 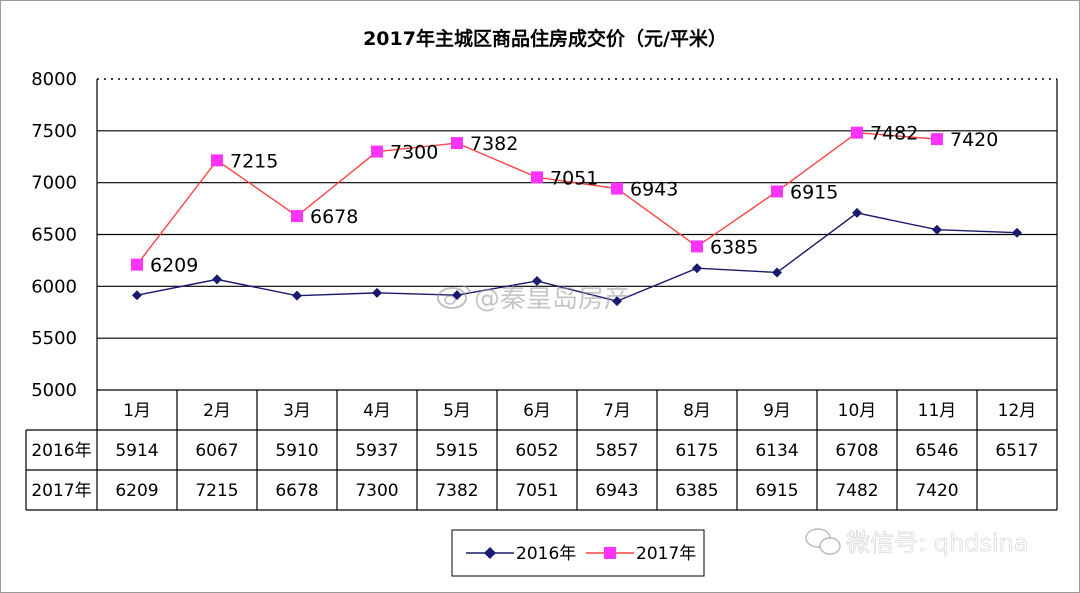 I want to click on table-cell: 5910, so click(x=296, y=451).